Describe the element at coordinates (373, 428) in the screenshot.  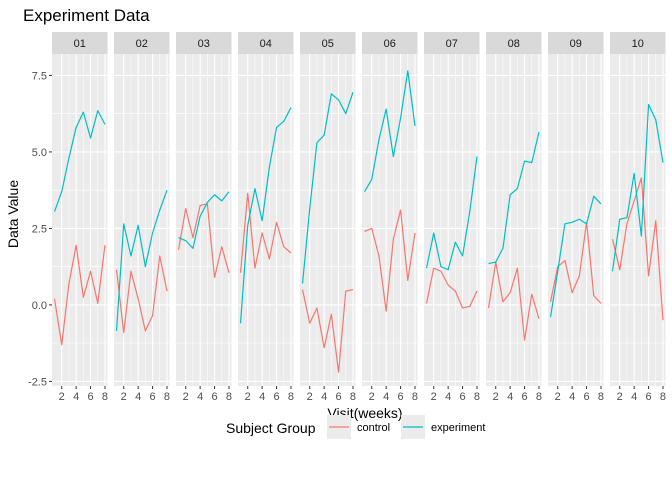
I see `legend-label-control: control` at that location.